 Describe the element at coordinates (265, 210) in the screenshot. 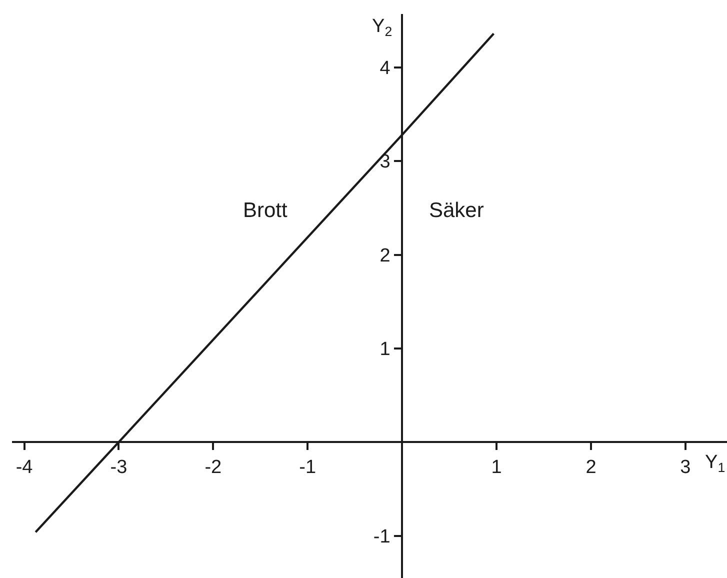

I see `annotation: Brott` at that location.